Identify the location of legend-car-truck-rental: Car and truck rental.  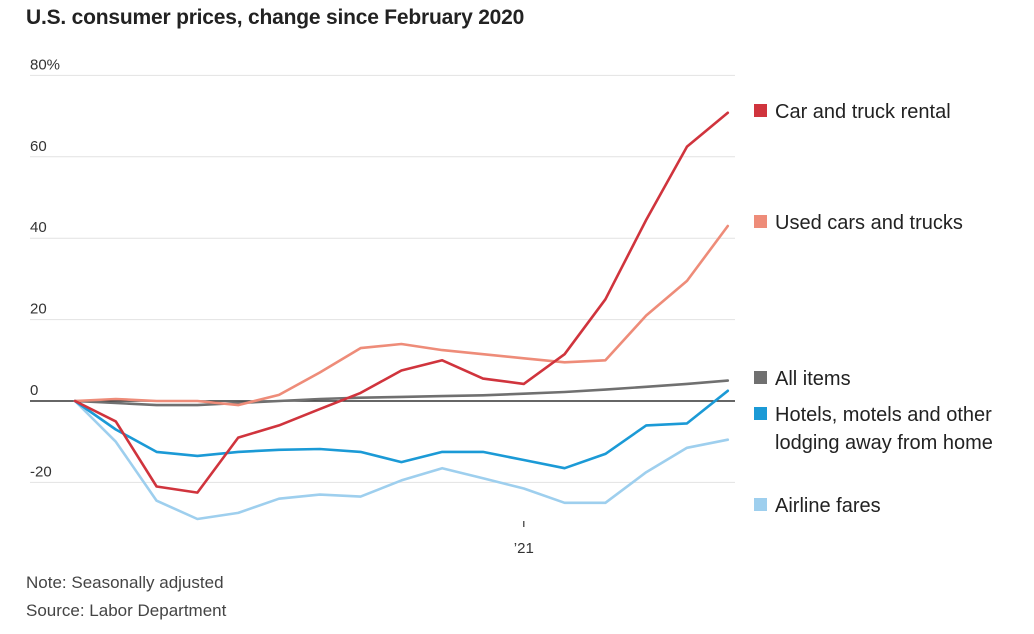
(852, 112).